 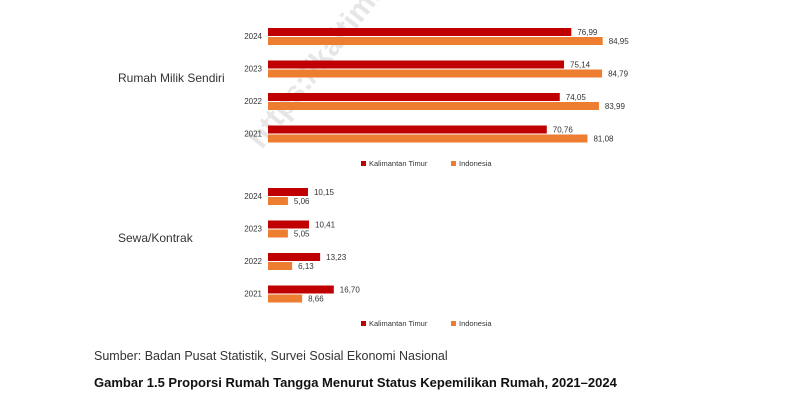 I want to click on data-label: 10,15, so click(x=324, y=192).